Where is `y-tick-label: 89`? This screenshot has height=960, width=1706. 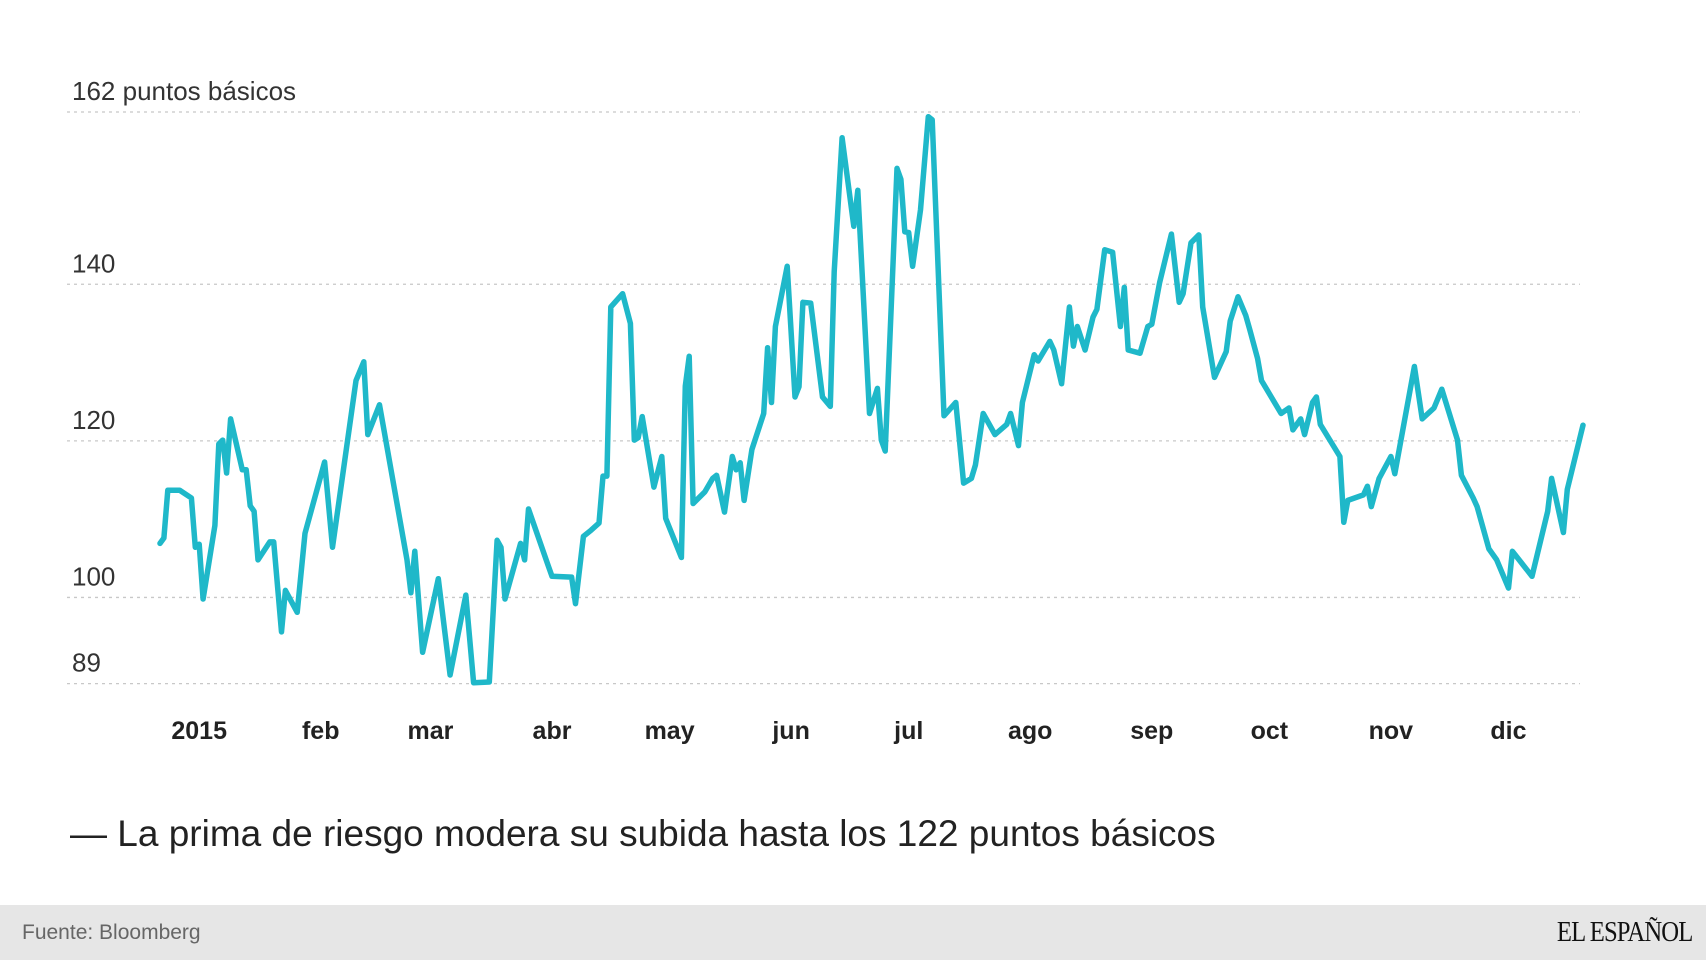 y-tick-label: 89 is located at coordinates (86, 663).